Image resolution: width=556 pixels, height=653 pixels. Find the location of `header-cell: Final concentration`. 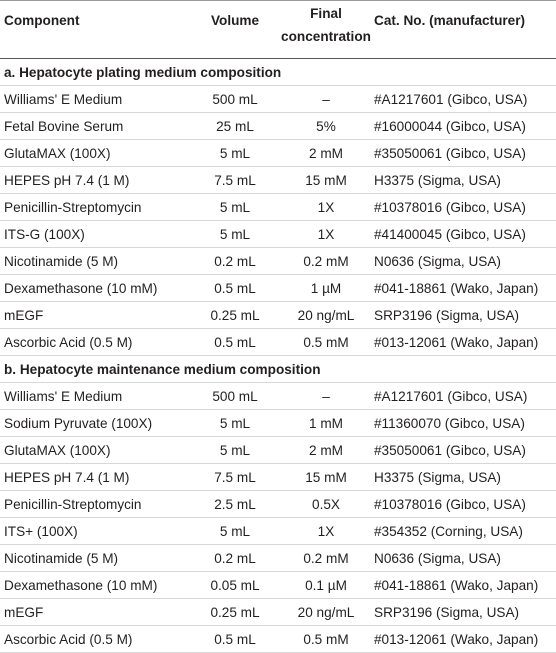

header-cell: Final concentration is located at coordinates (326, 29).